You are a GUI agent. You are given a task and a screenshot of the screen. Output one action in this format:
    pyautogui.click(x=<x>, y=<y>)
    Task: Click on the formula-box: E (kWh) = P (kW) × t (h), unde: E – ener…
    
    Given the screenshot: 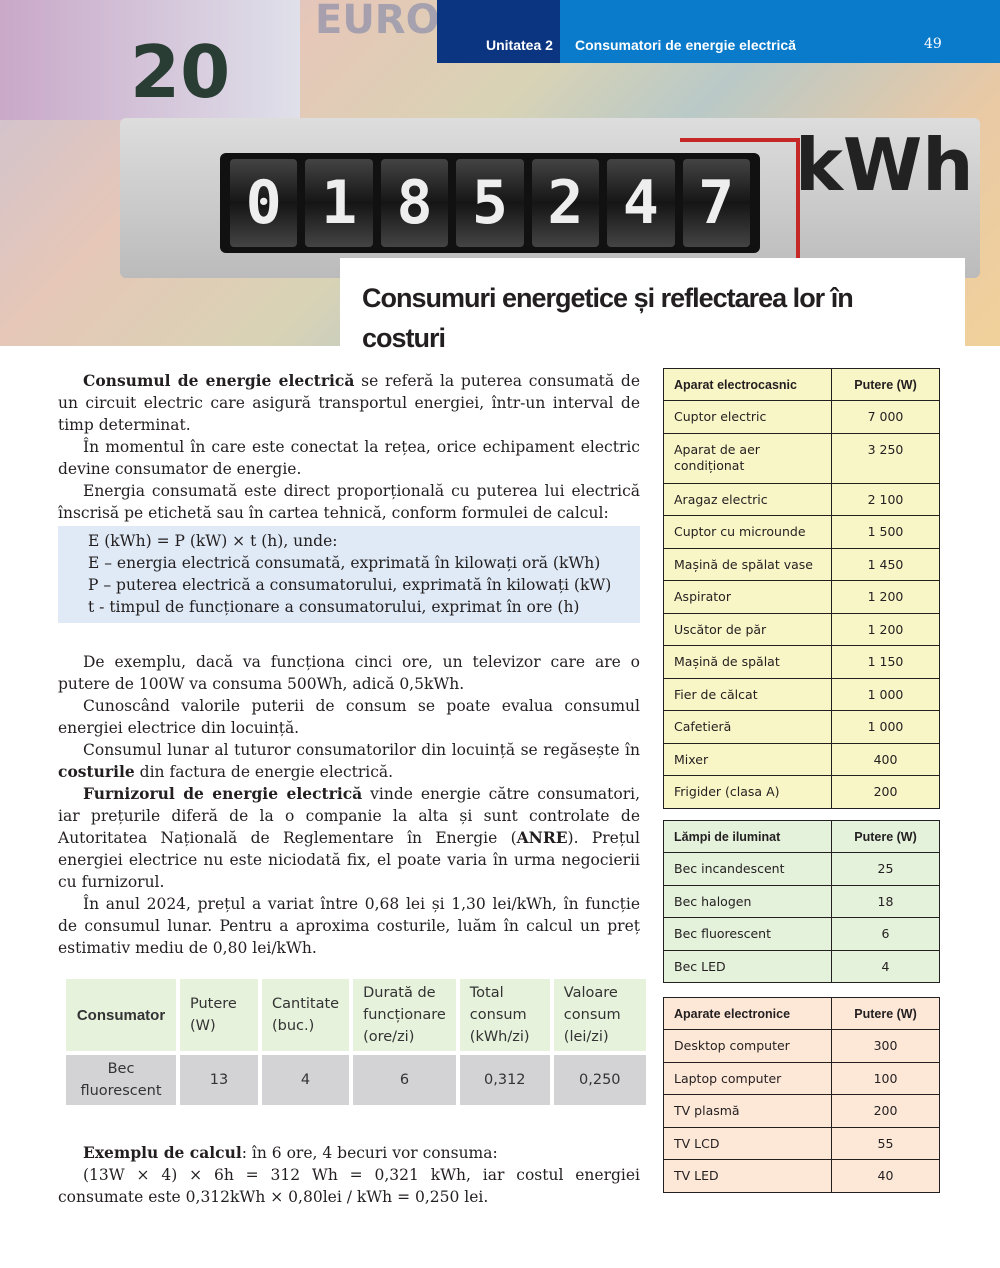 What is the action you would take?
    pyautogui.click(x=349, y=574)
    